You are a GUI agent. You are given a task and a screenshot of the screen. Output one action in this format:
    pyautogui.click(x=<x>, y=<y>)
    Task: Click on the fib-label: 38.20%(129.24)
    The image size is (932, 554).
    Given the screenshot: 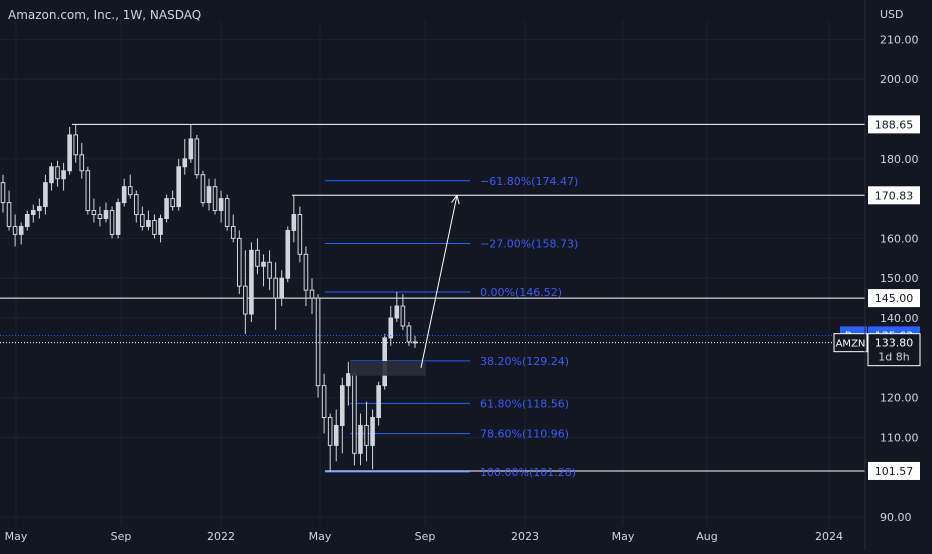 What is the action you would take?
    pyautogui.click(x=524, y=361)
    